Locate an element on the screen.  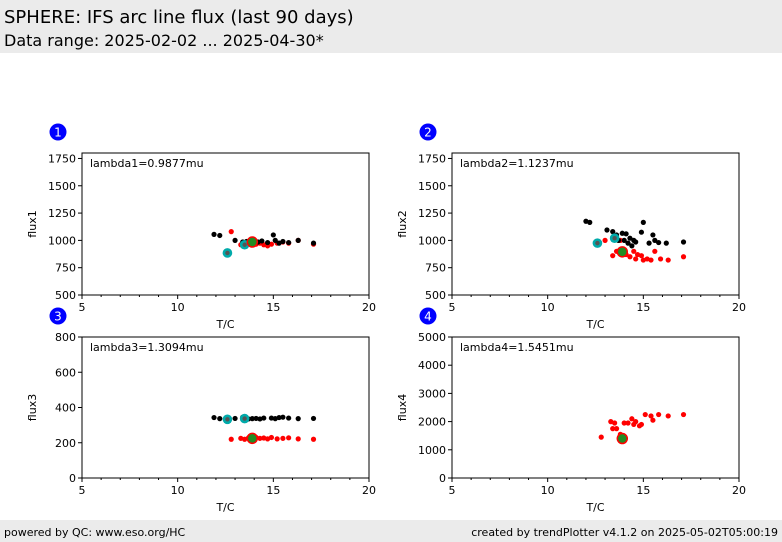
y-tick-label: 200 is located at coordinates (65, 443).